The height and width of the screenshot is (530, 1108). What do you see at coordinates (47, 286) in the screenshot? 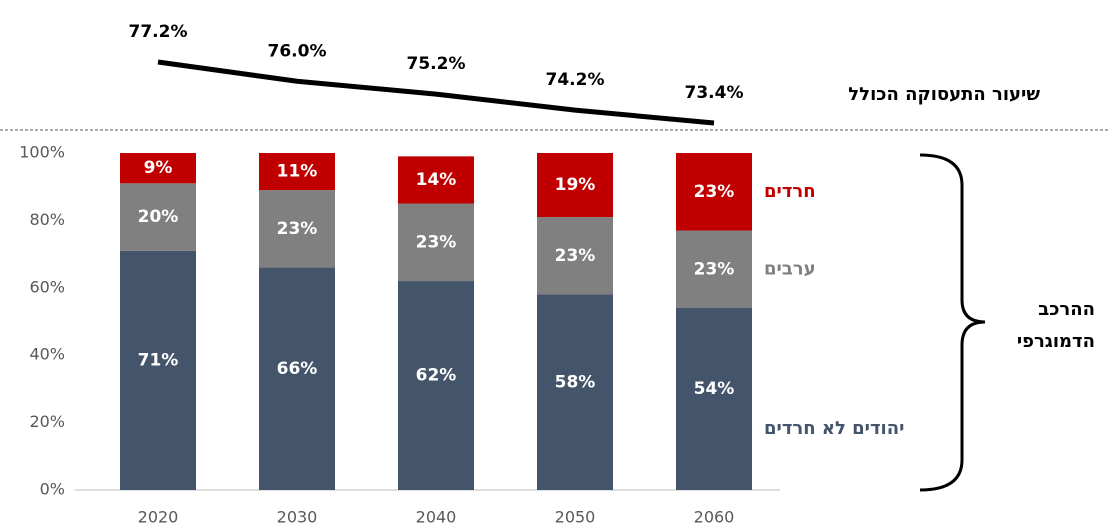
I see `y-tick-label: 60%` at bounding box center [47, 286].